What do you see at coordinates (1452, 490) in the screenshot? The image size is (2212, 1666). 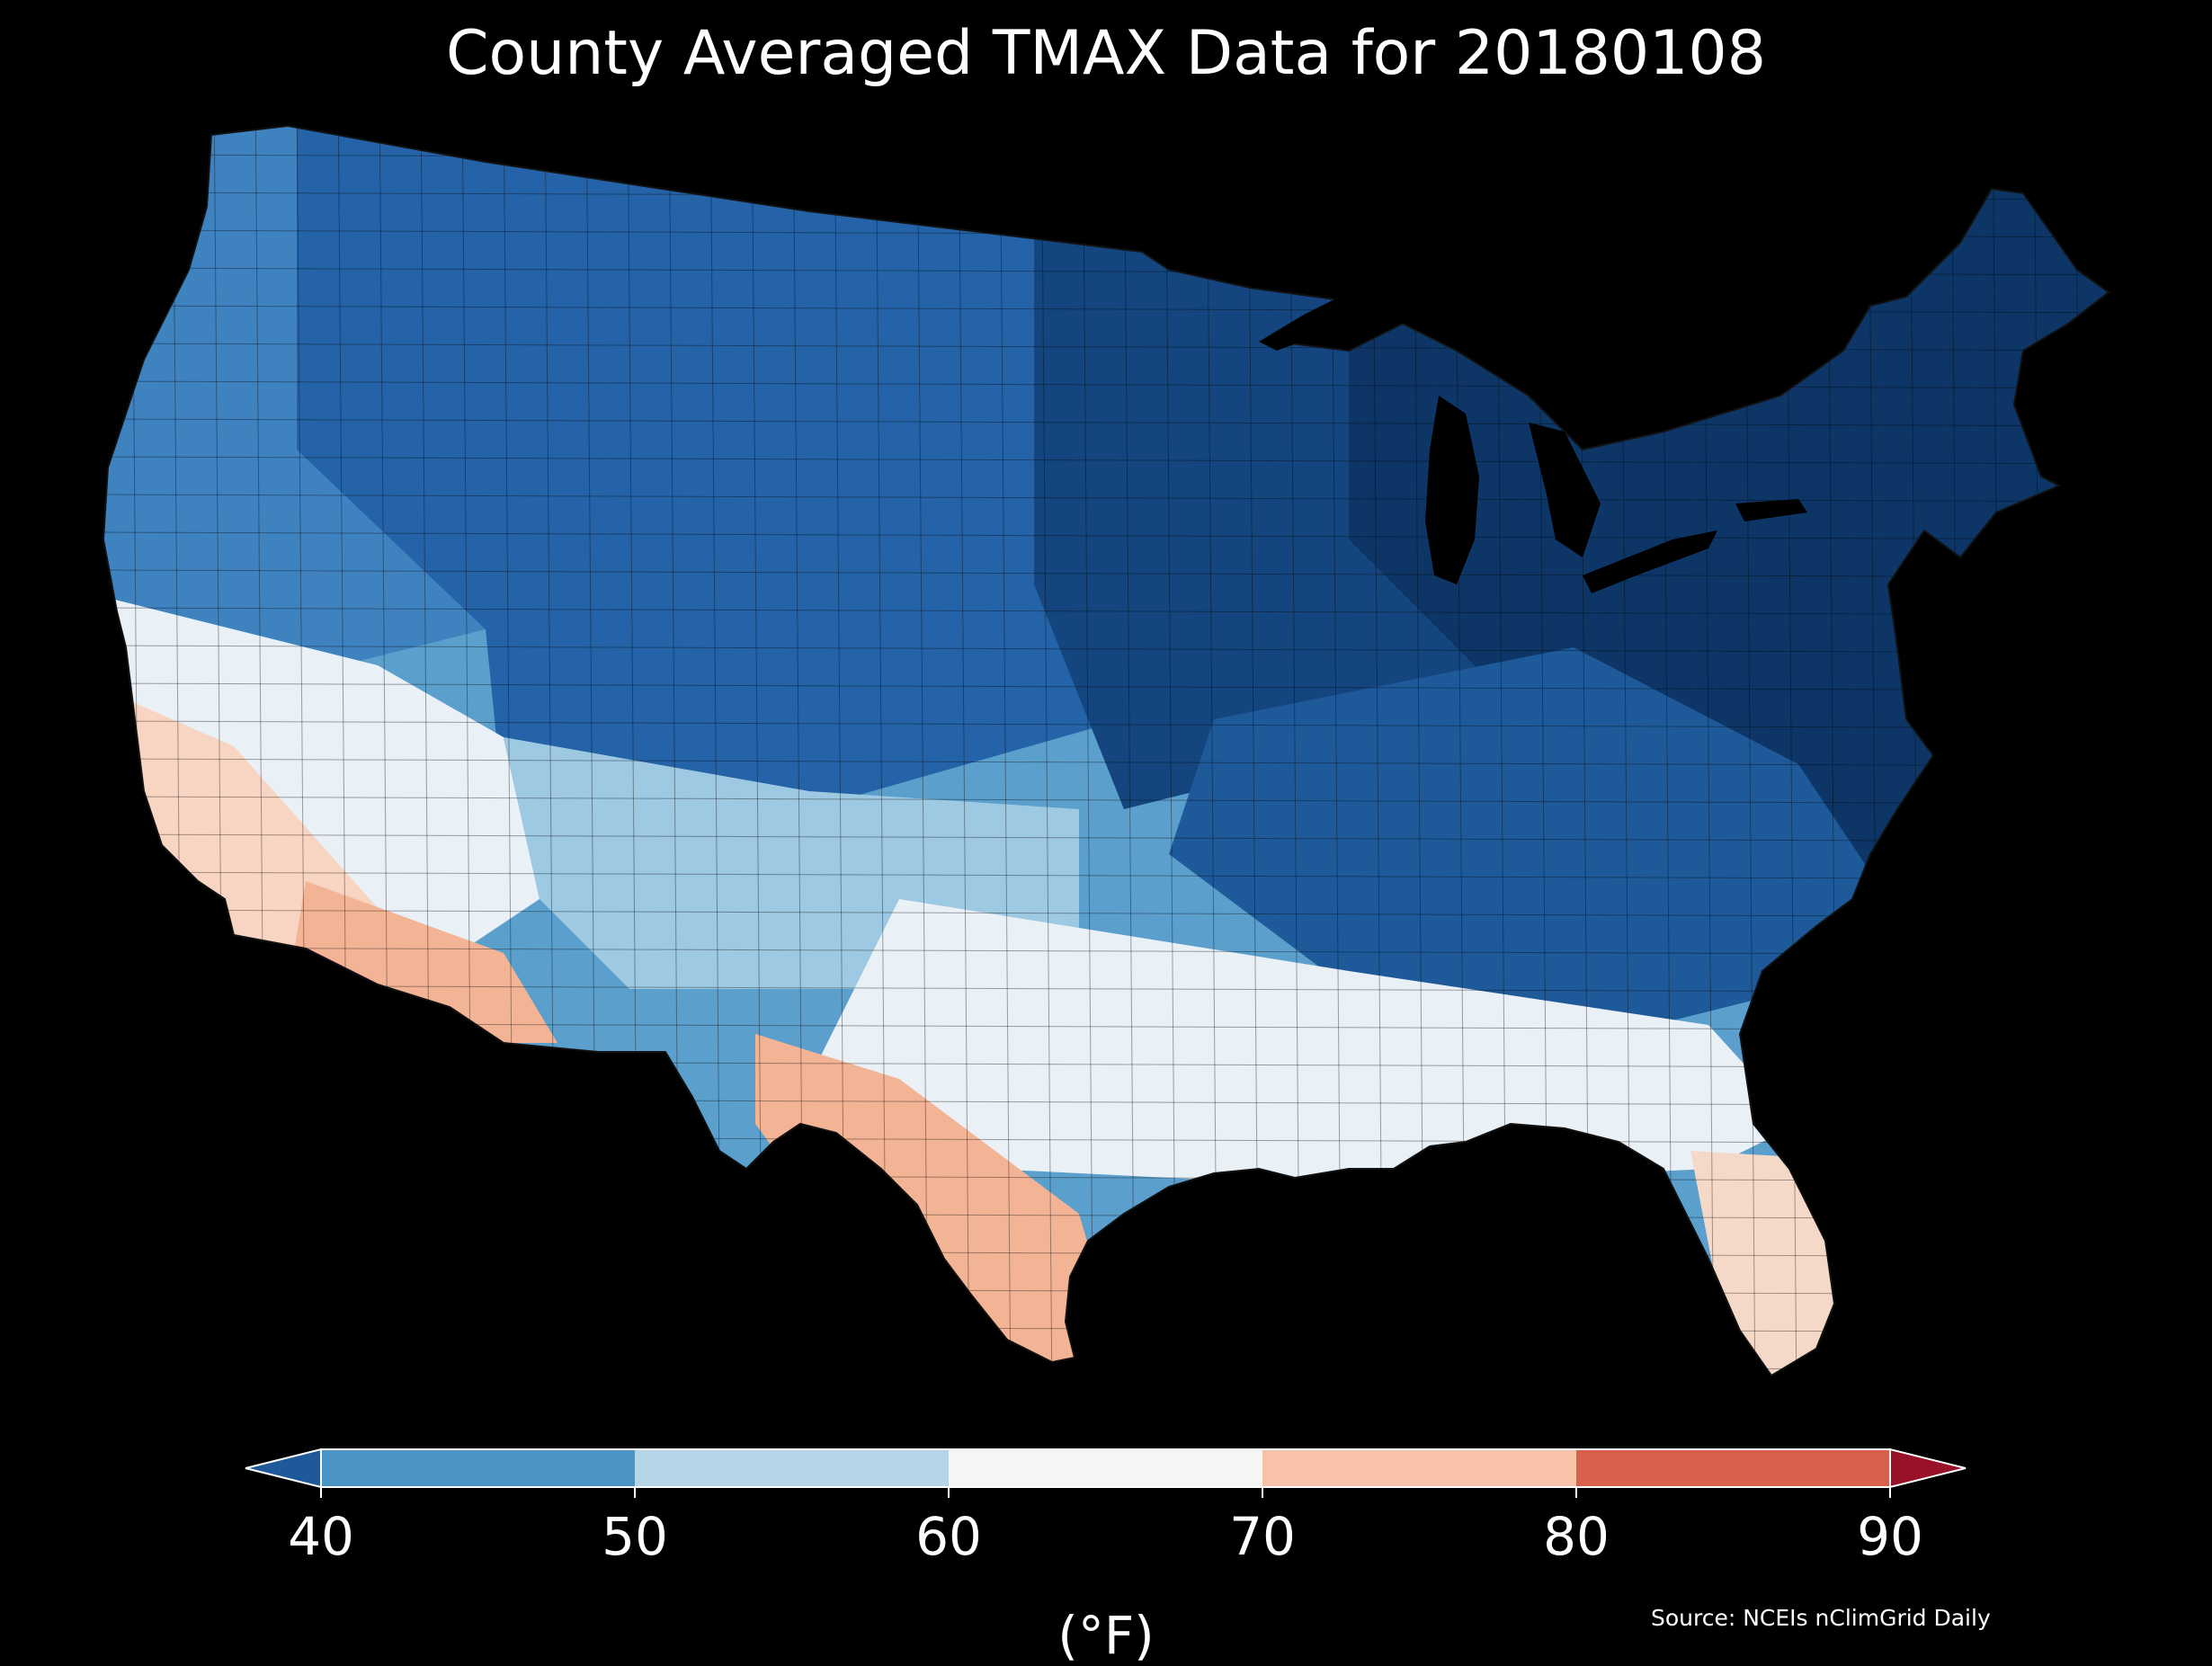 I see `lake-michigan` at bounding box center [1452, 490].